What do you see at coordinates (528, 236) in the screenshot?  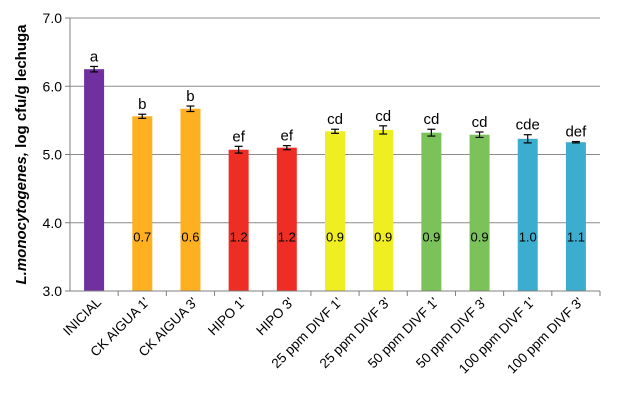 I see `reduction-label: 1.0` at bounding box center [528, 236].